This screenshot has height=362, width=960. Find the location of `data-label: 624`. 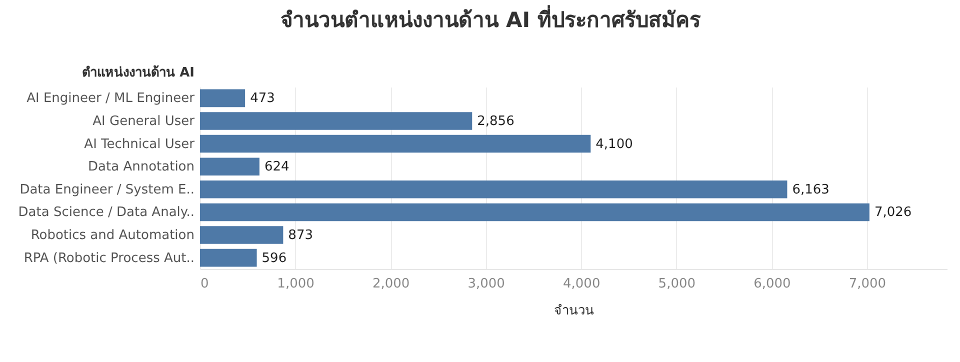

data-label: 624 is located at coordinates (277, 167).